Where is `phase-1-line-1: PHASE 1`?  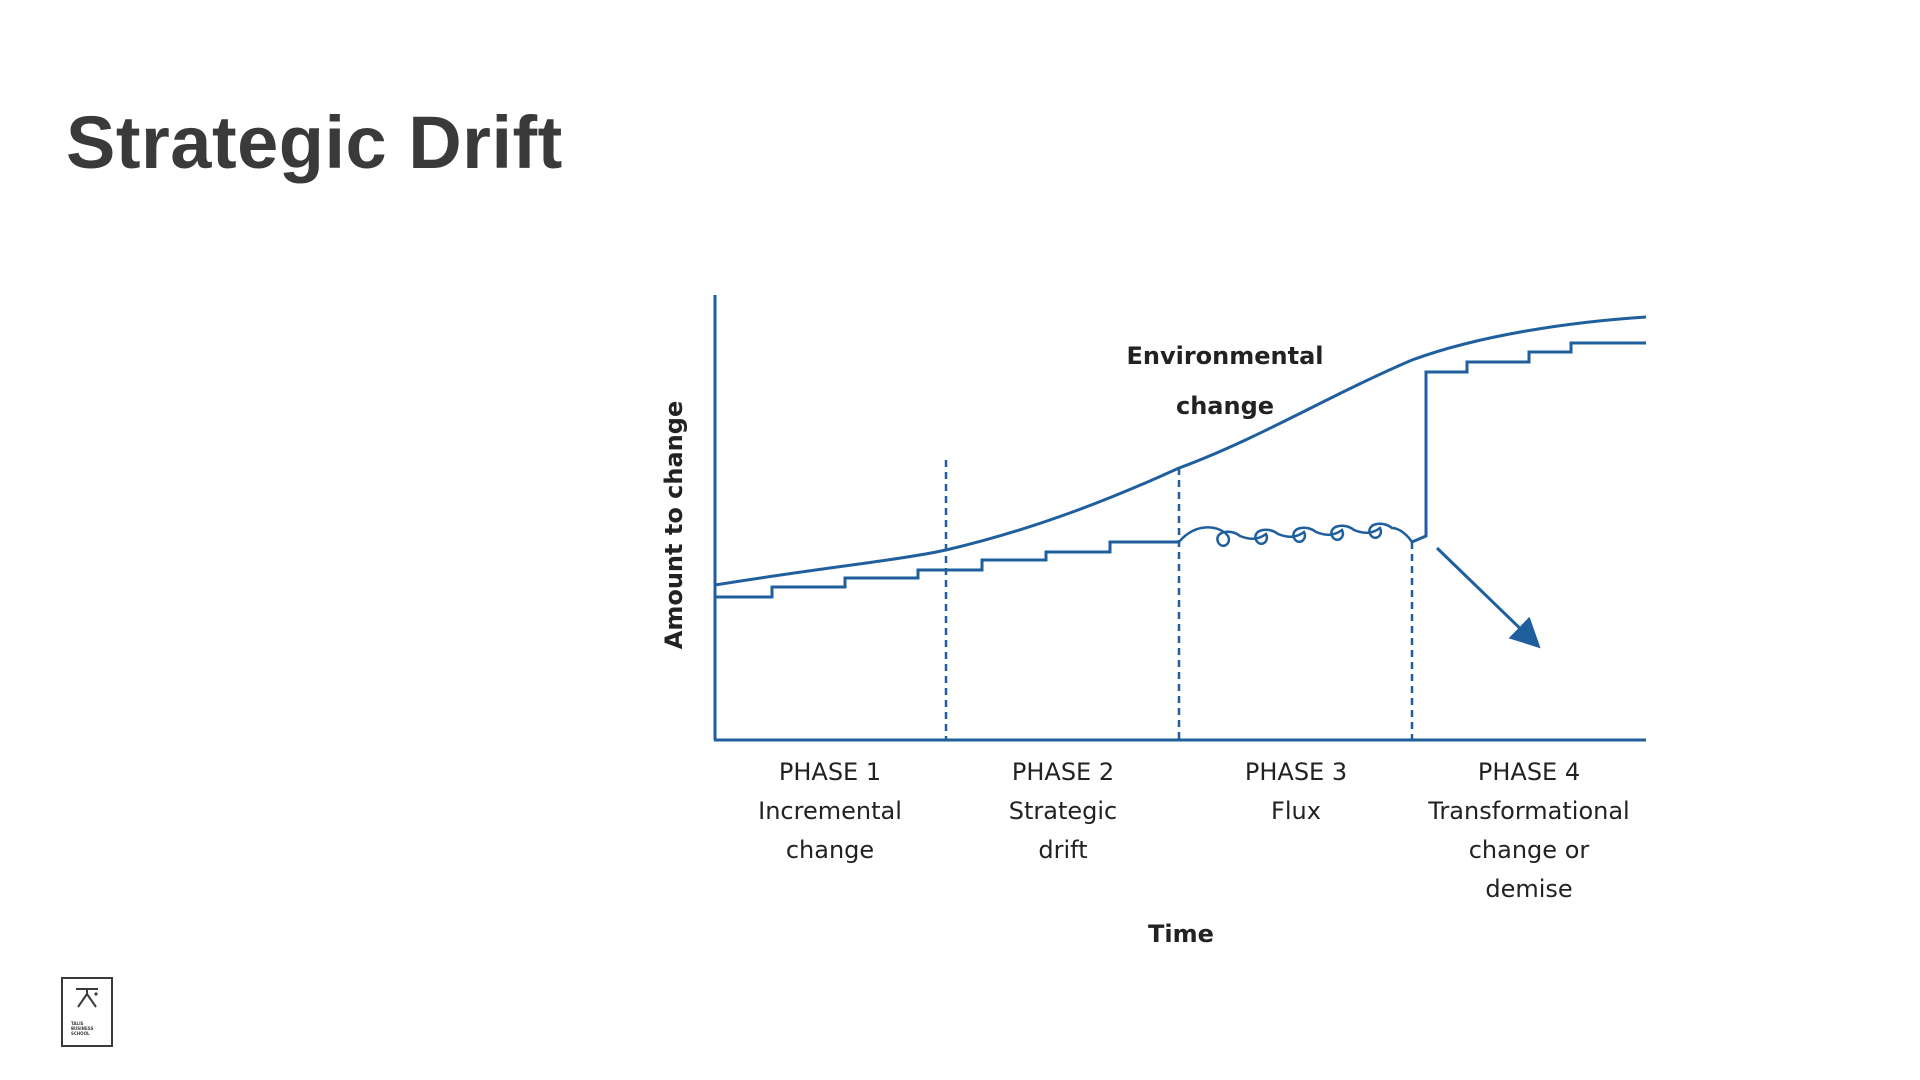 phase-1-line-1: PHASE 1 is located at coordinates (830, 772).